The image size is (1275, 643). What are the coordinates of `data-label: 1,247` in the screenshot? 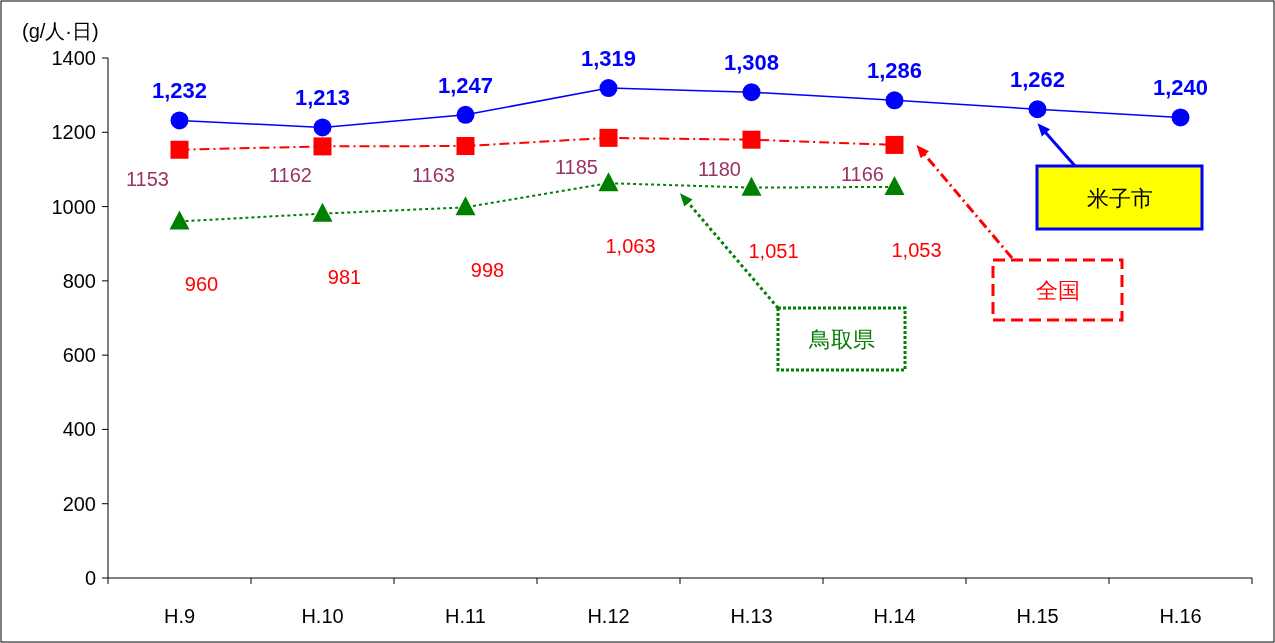 It's located at (465, 85).